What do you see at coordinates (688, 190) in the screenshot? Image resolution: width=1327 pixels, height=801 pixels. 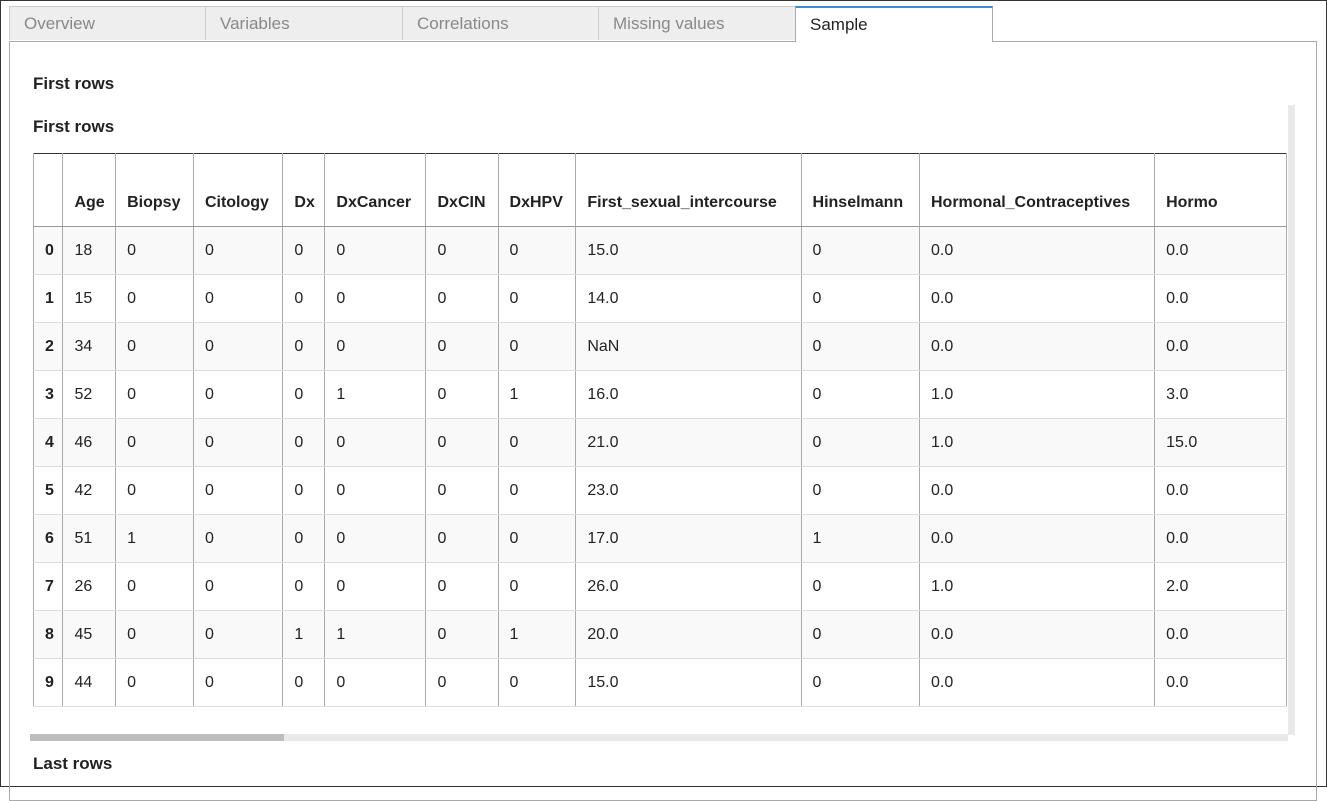 I see `column-header: First_sexual_intercourse` at bounding box center [688, 190].